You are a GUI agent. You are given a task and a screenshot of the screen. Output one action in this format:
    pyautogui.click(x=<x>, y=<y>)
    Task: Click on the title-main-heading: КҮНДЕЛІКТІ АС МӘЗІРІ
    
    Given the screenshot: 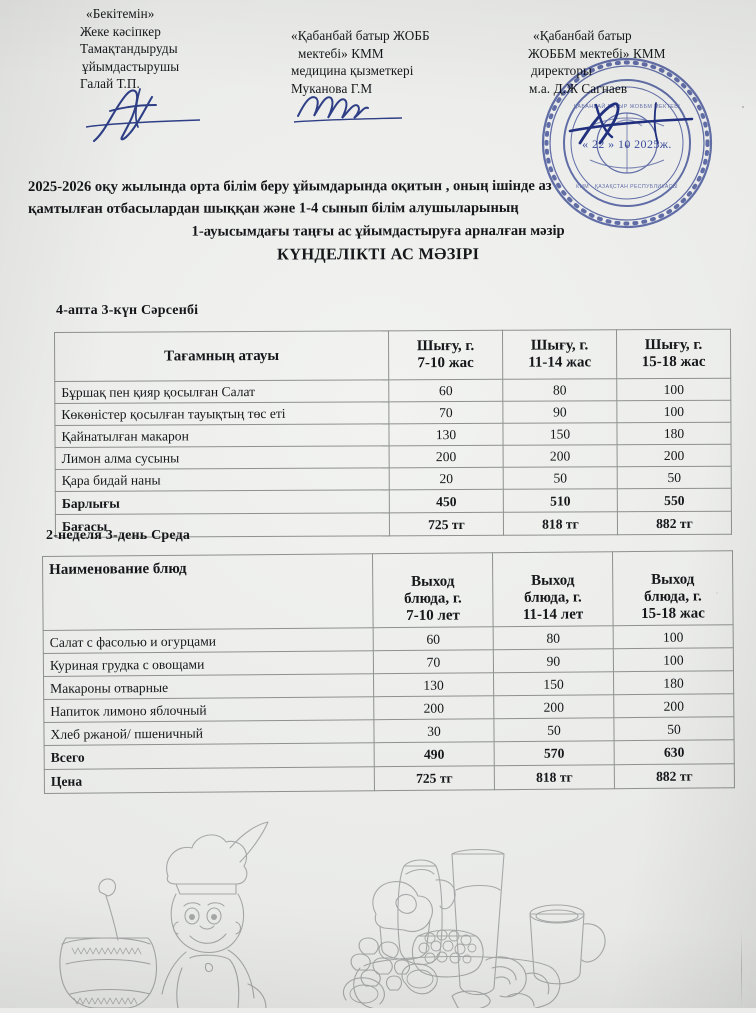 What is the action you would take?
    pyautogui.click(x=378, y=254)
    